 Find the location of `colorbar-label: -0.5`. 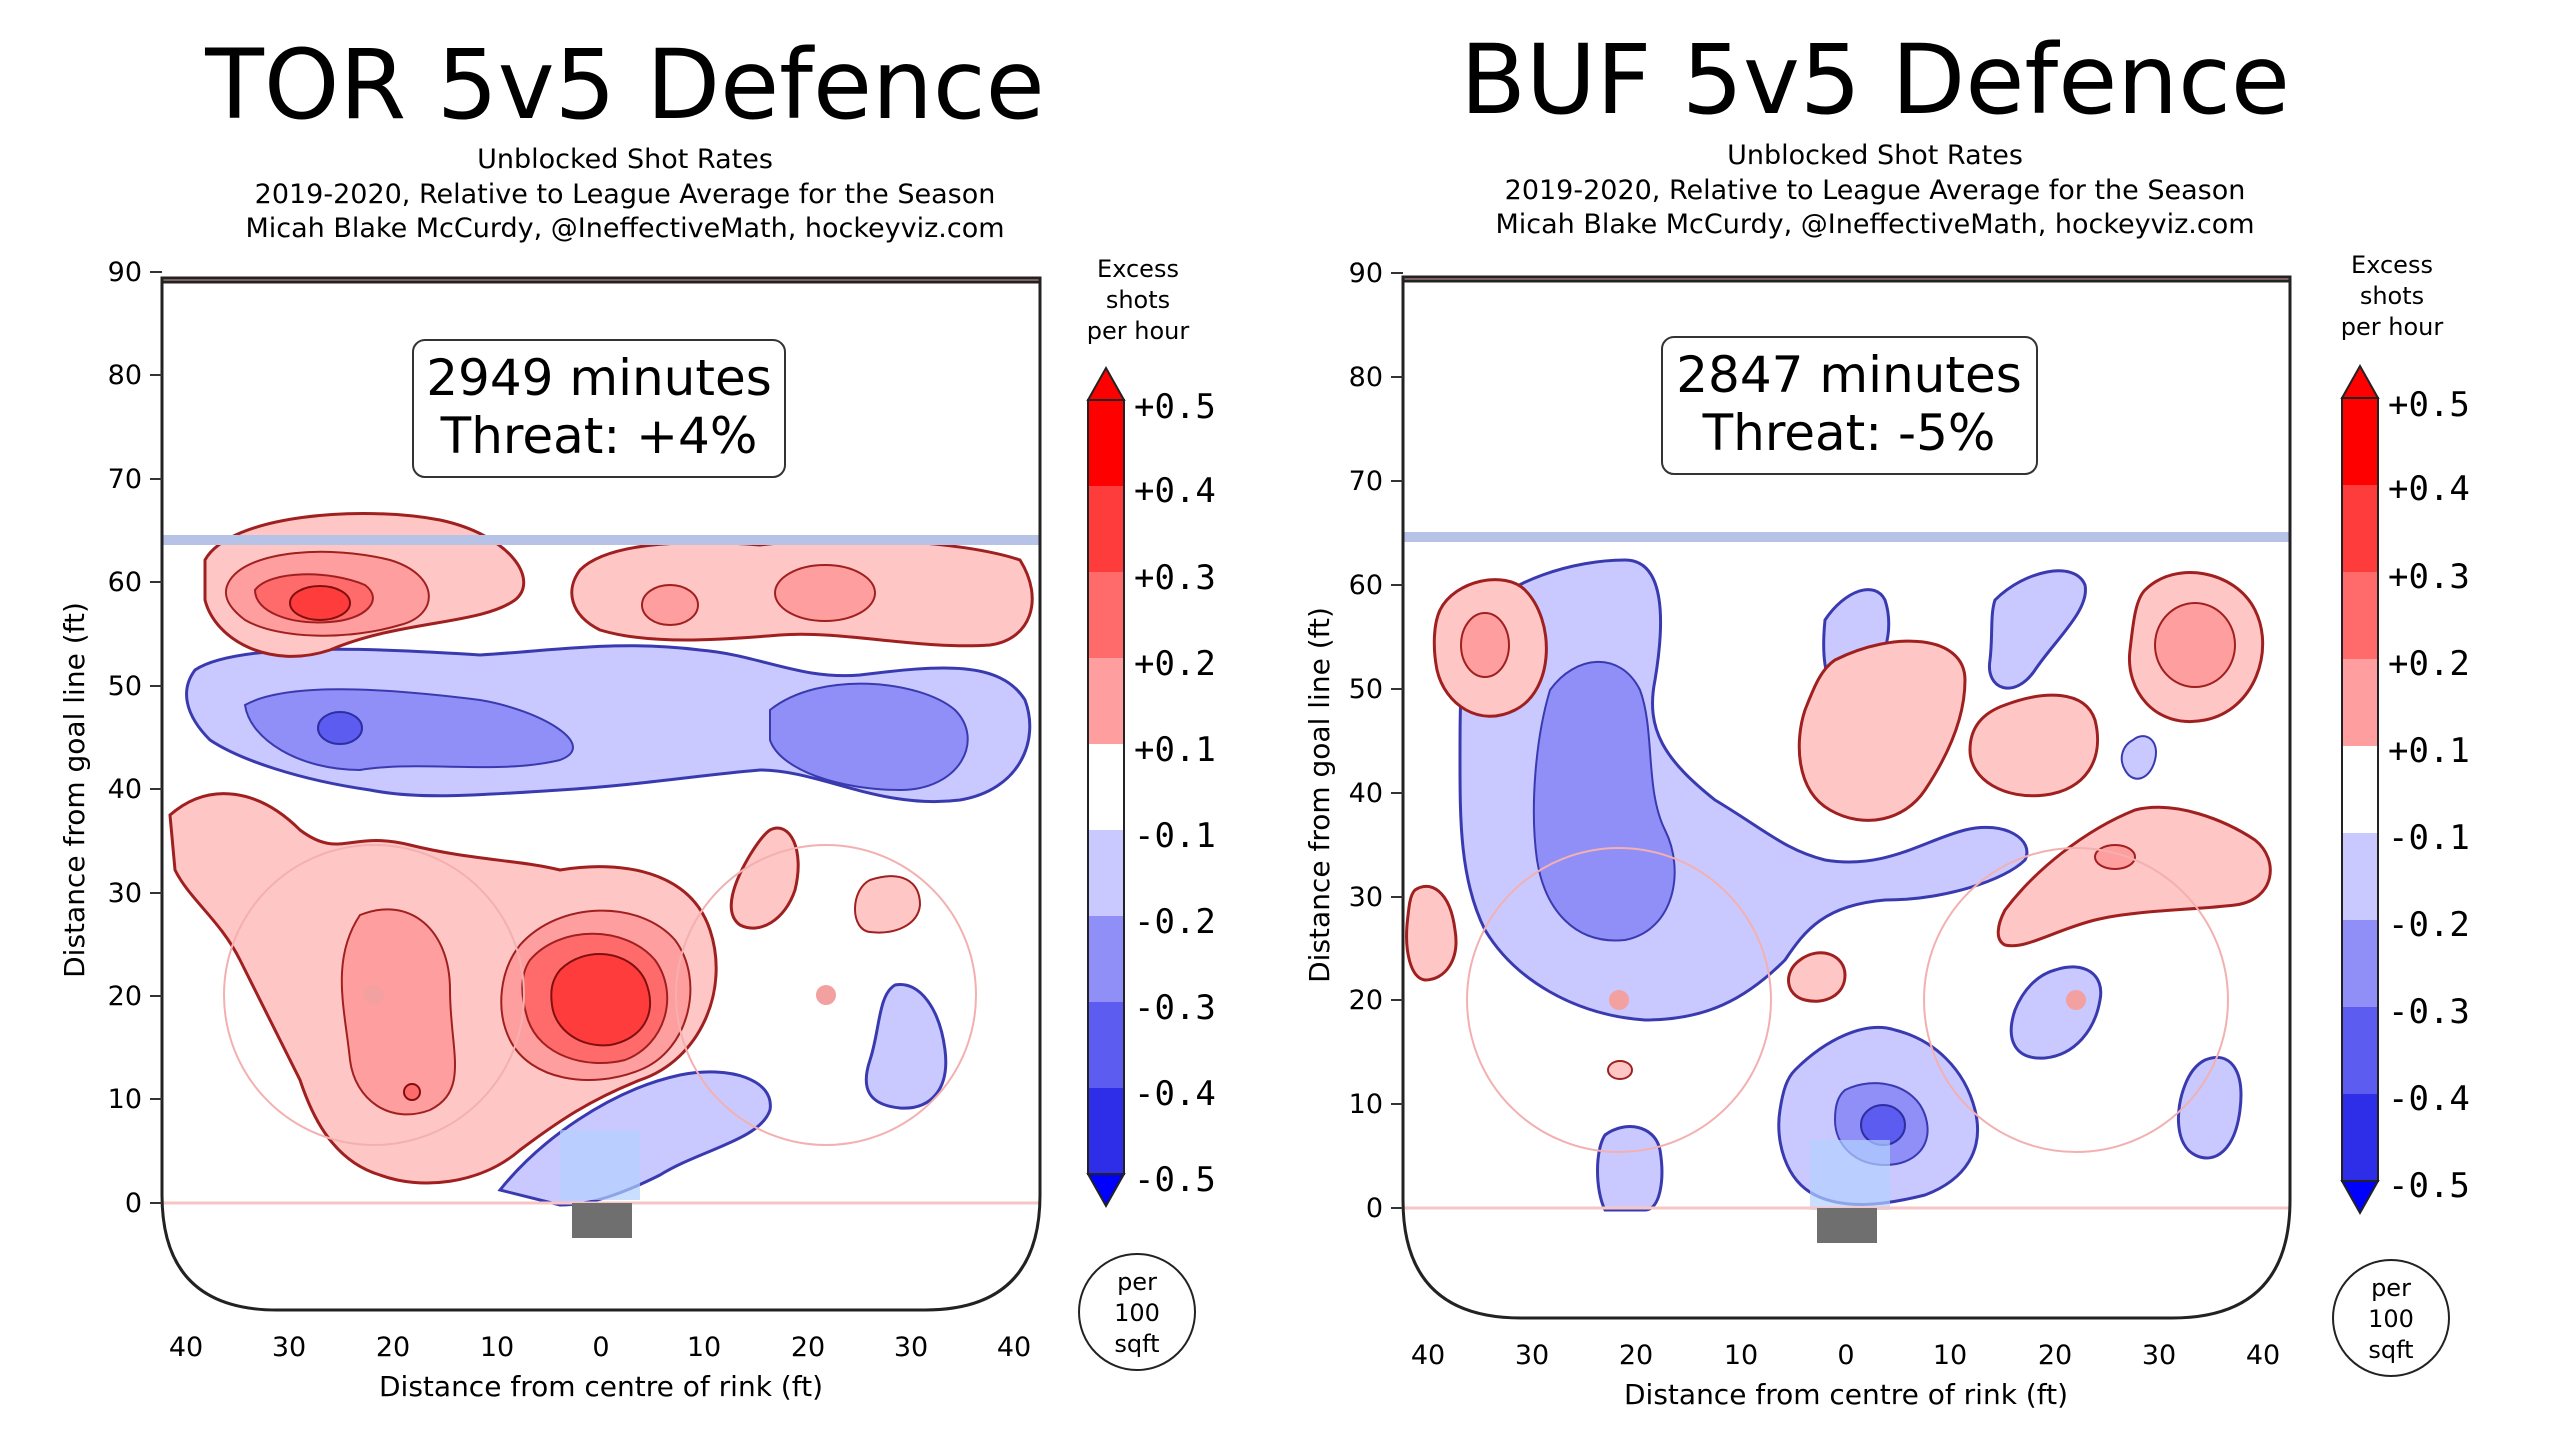

colorbar-label: -0.5 is located at coordinates (1175, 1180).